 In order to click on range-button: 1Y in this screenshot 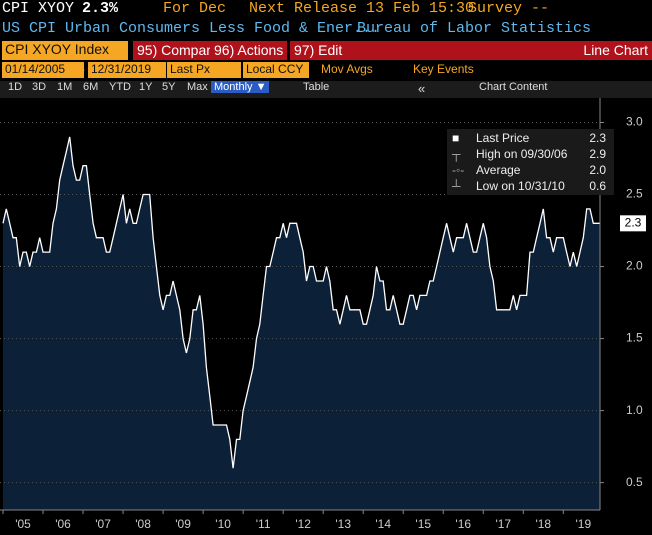, I will do `click(146, 87)`.